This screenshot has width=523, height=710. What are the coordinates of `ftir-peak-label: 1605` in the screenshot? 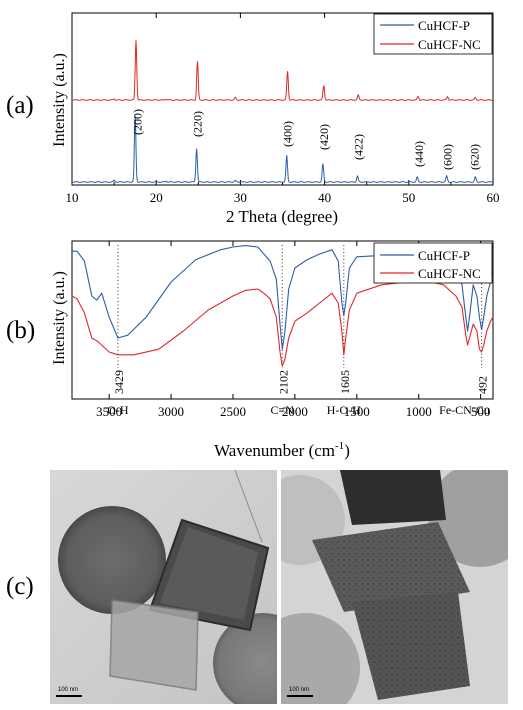 It's located at (345, 382).